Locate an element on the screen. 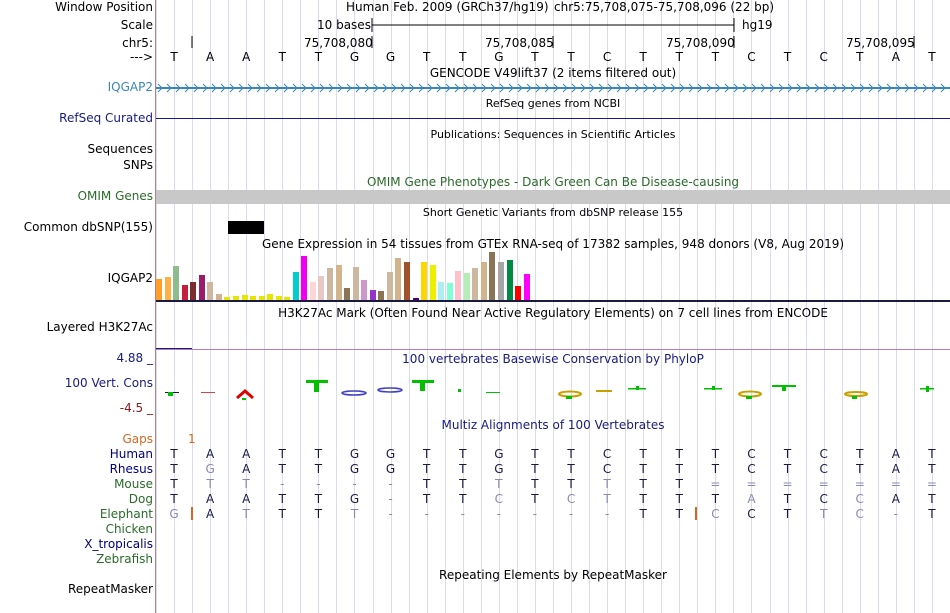 Image resolution: width=950 pixels, height=613 pixels. gtex-track-label: IQGAP2 is located at coordinates (130, 278).